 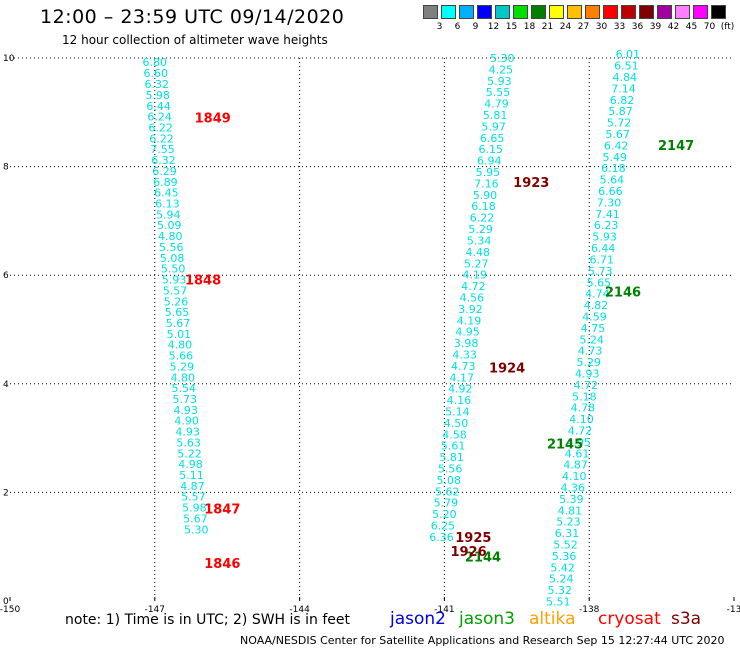 I want to click on data-point-center-track: 5.79, so click(x=446, y=503).